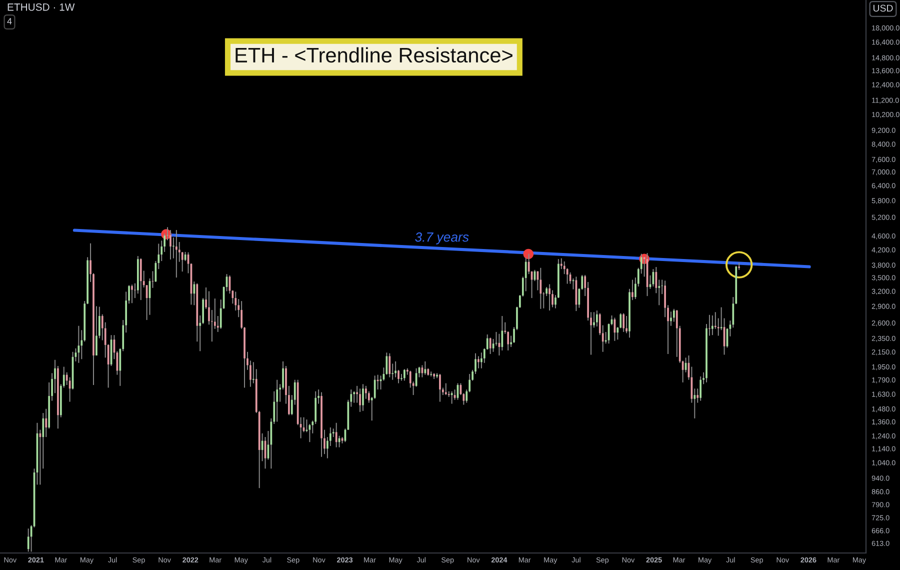  I want to click on annotation: 3.7 years, so click(442, 238).